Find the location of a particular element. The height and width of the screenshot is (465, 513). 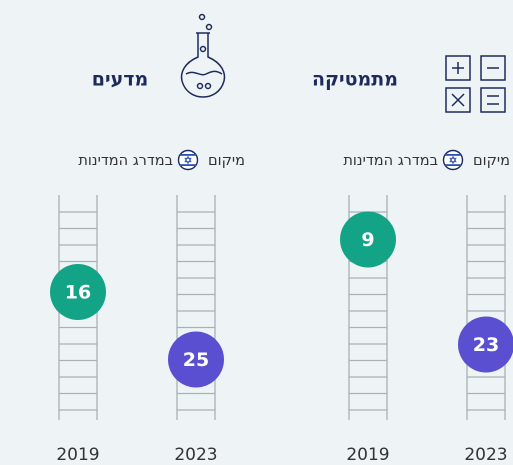

rank-value: 23 is located at coordinates (486, 345).